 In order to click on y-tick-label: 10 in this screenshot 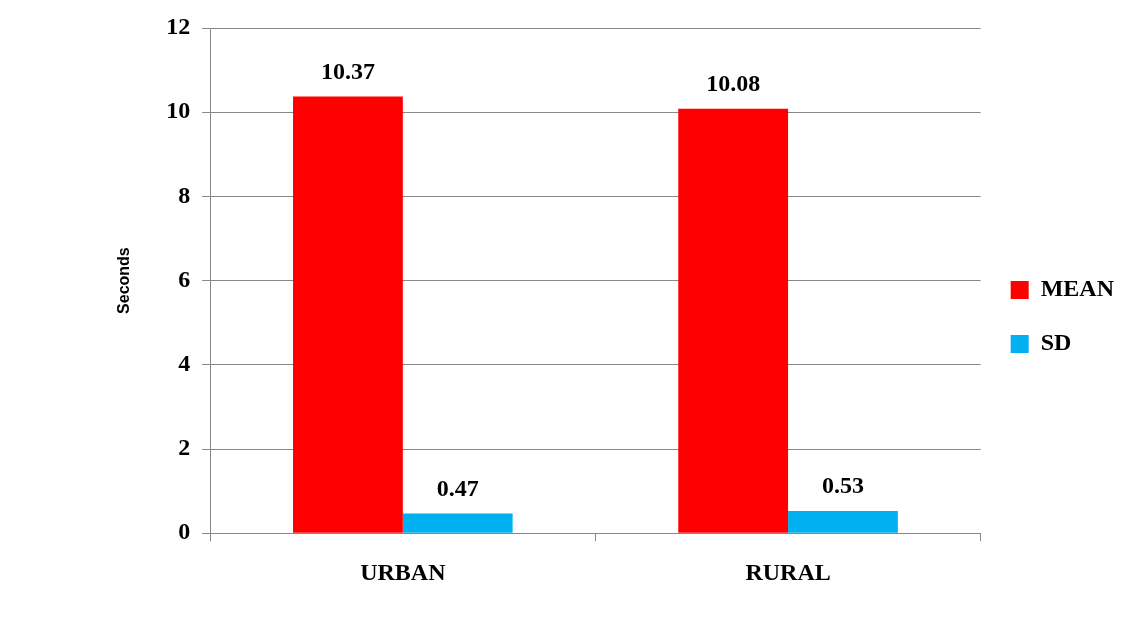, I will do `click(178, 110)`.